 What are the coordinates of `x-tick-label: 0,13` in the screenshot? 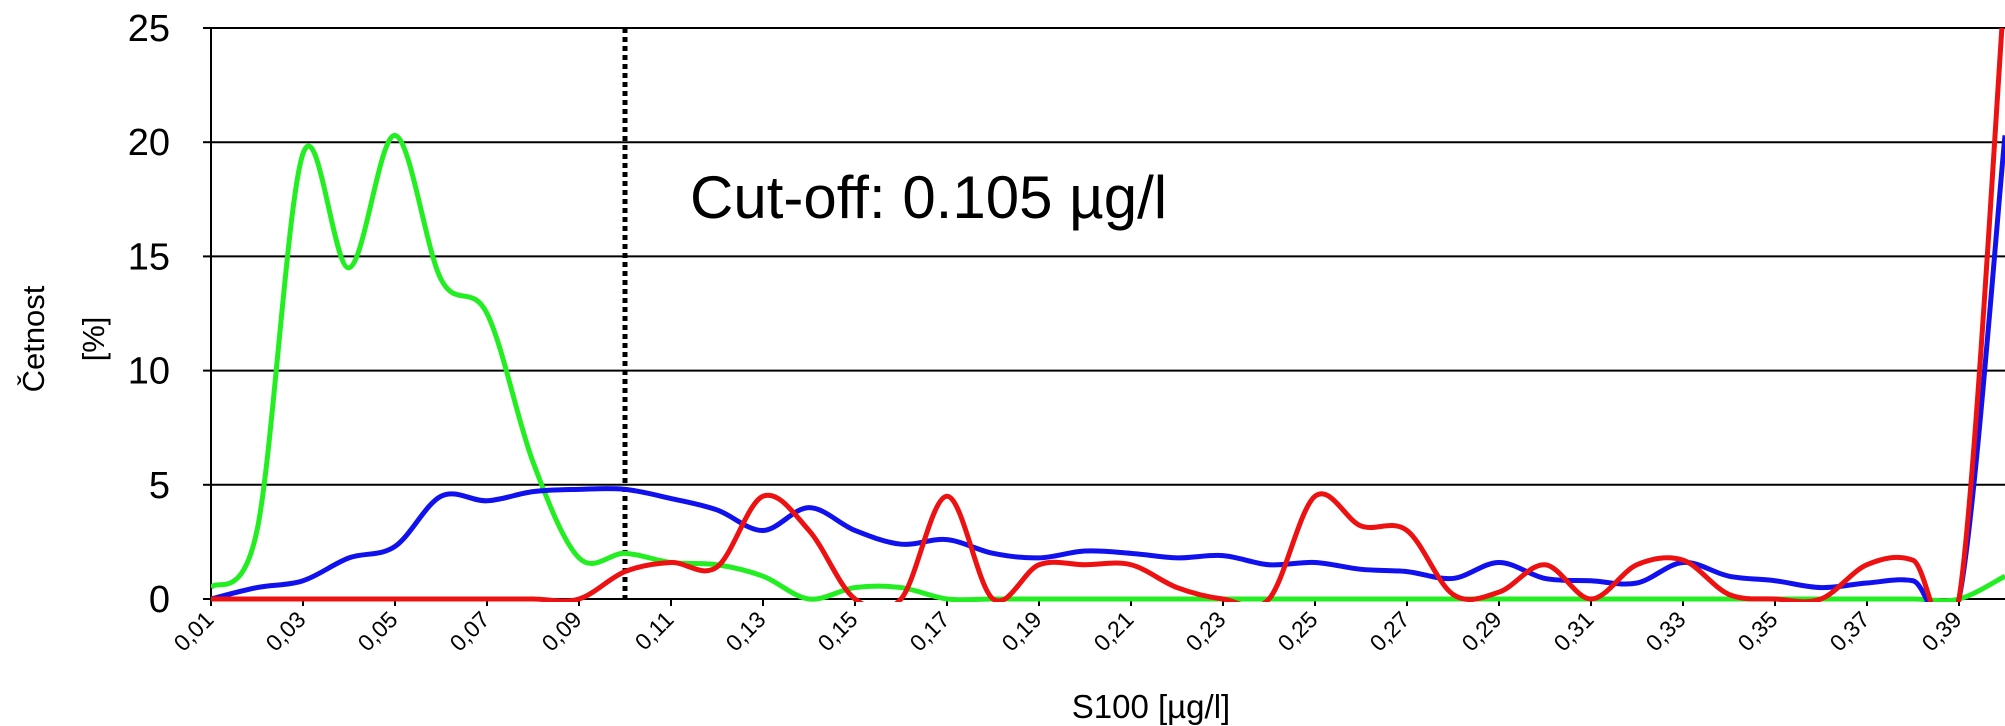 It's located at (745, 631).